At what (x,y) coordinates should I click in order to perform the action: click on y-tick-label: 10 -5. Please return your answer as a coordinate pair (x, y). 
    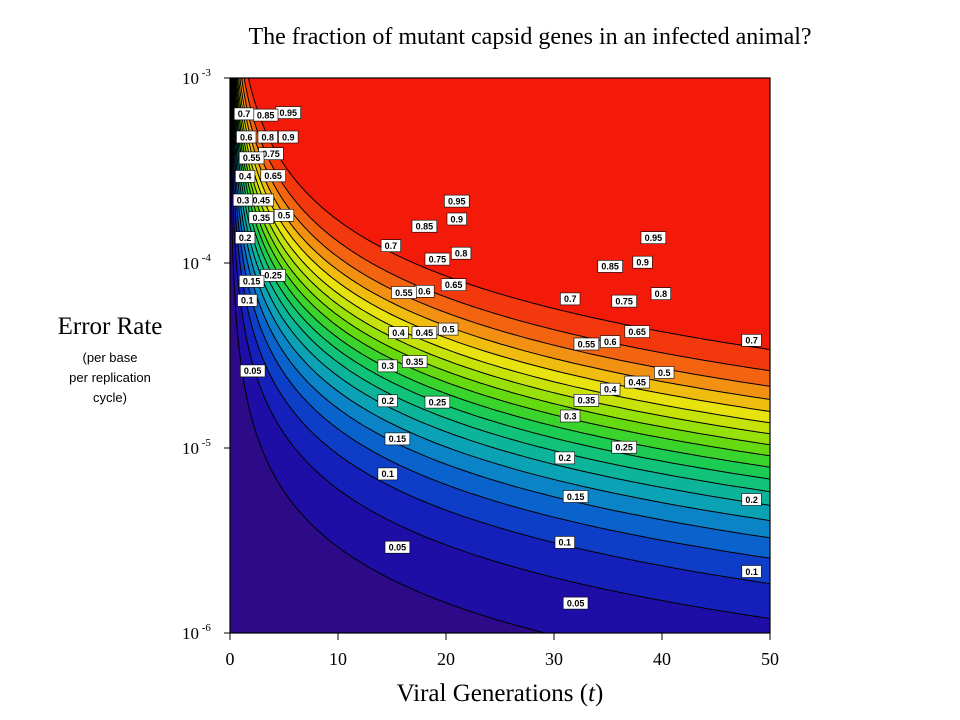
    Looking at the image, I should click on (196, 447).